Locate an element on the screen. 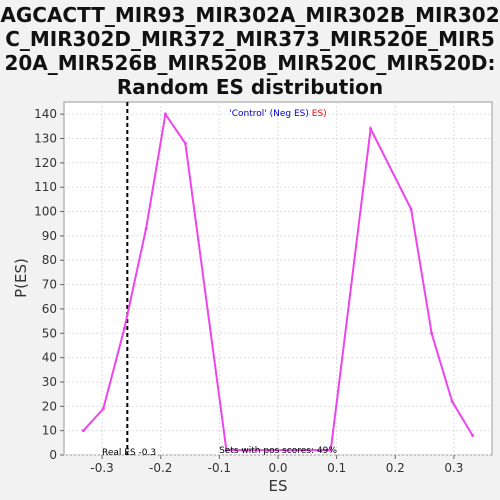 Image resolution: width=500 pixels, height=500 pixels. y-tick-label: 30 is located at coordinates (49, 382).